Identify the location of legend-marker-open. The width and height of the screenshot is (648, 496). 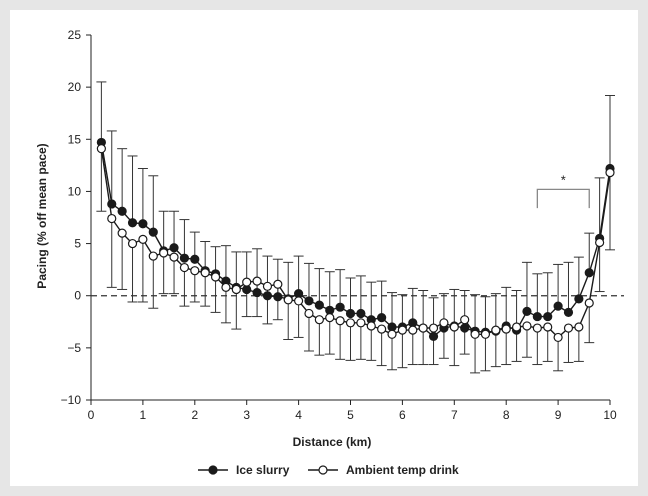
(323, 470).